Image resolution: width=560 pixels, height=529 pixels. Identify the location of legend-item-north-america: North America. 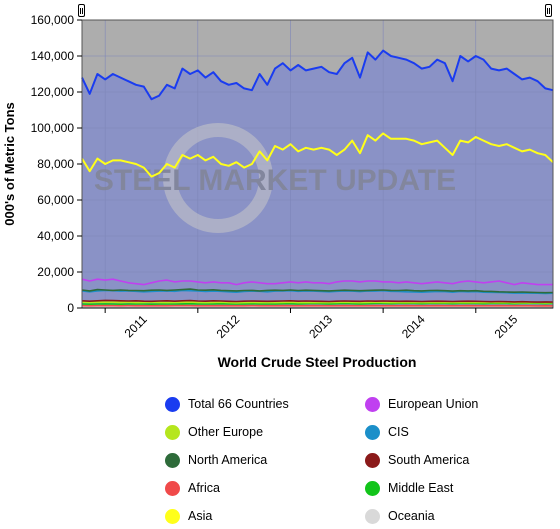
(216, 460).